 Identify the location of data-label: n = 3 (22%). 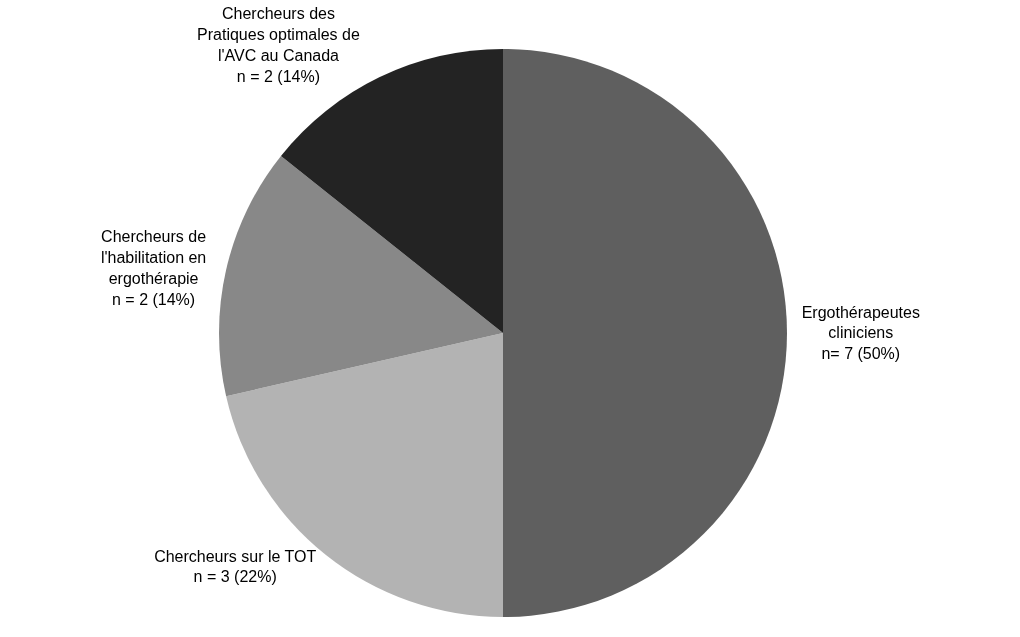
(235, 577).